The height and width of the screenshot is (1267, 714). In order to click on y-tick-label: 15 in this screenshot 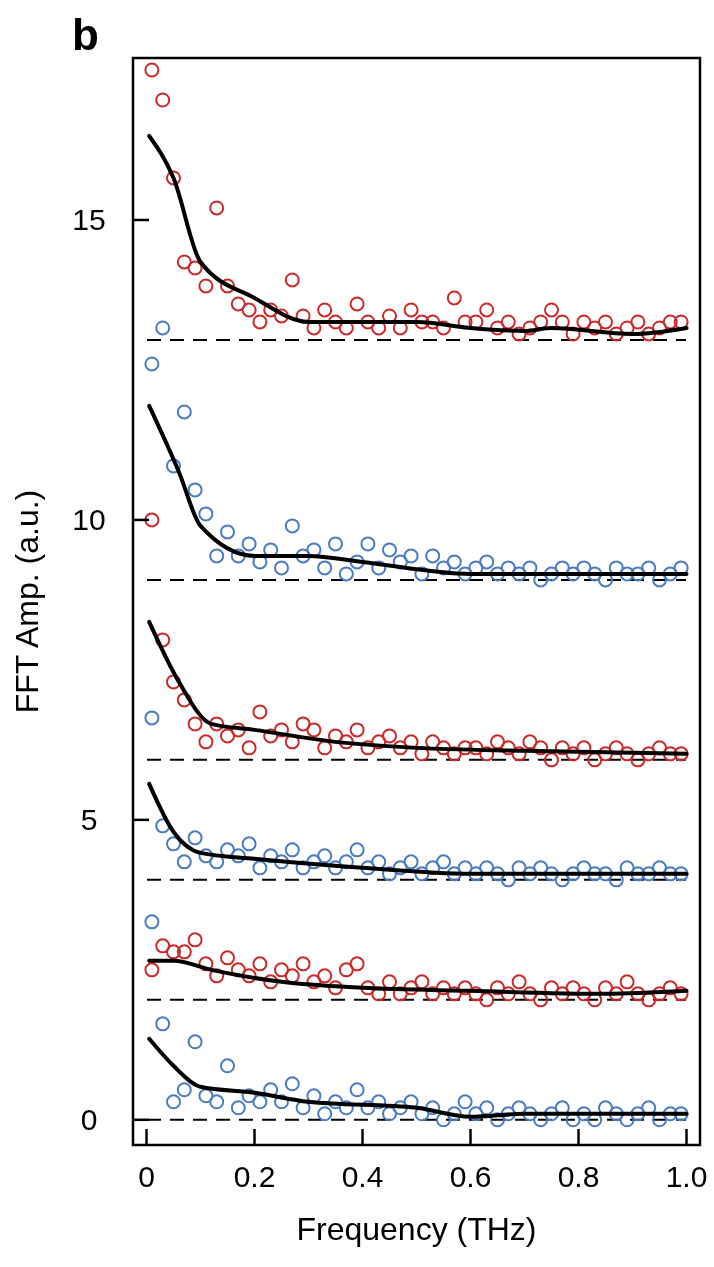, I will do `click(89, 220)`.